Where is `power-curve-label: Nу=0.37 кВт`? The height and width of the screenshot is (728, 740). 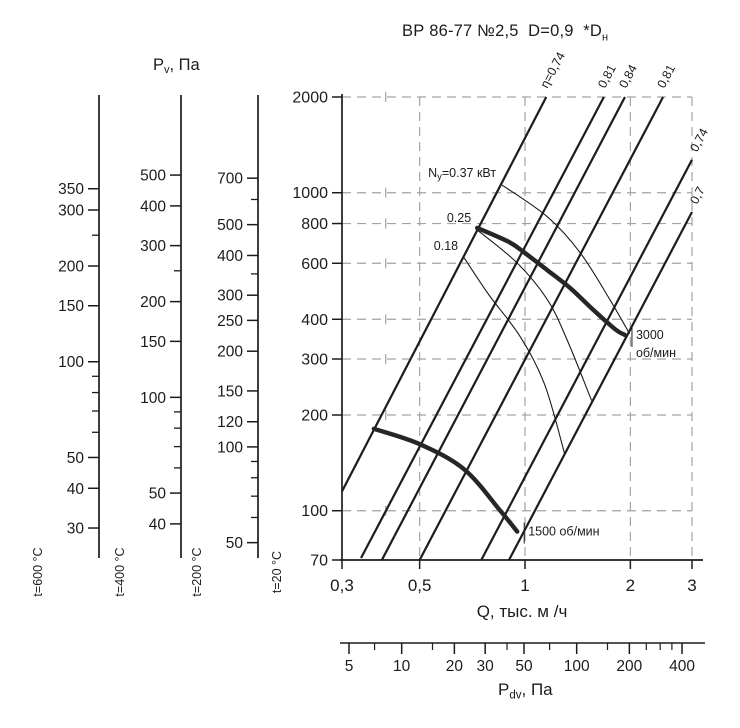 power-curve-label: Nу=0.37 кВт is located at coordinates (462, 174).